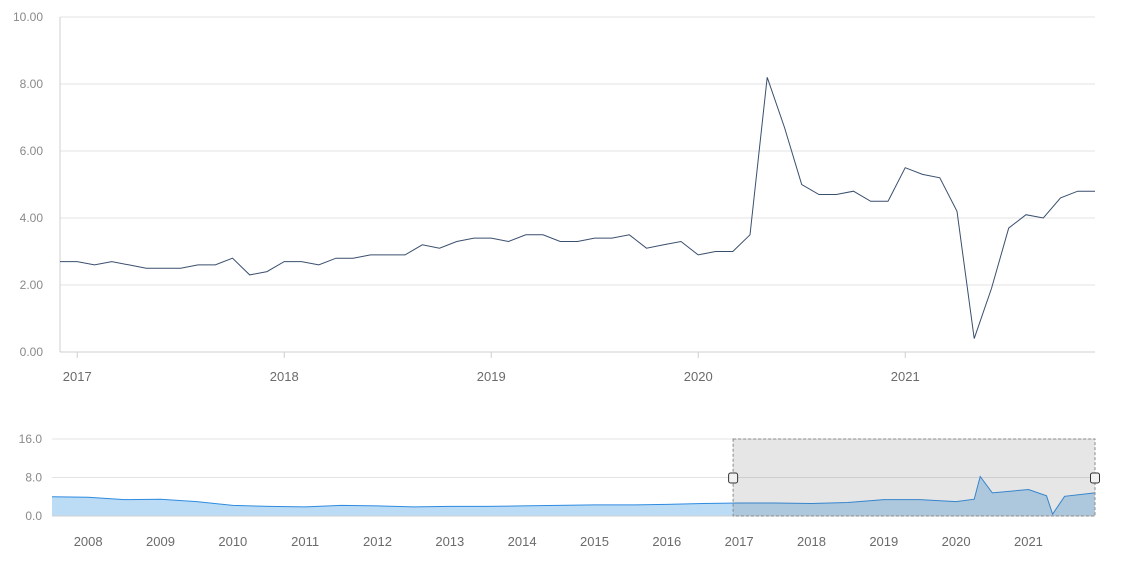  I want to click on navigator-x-tick-label: 2014, so click(522, 541).